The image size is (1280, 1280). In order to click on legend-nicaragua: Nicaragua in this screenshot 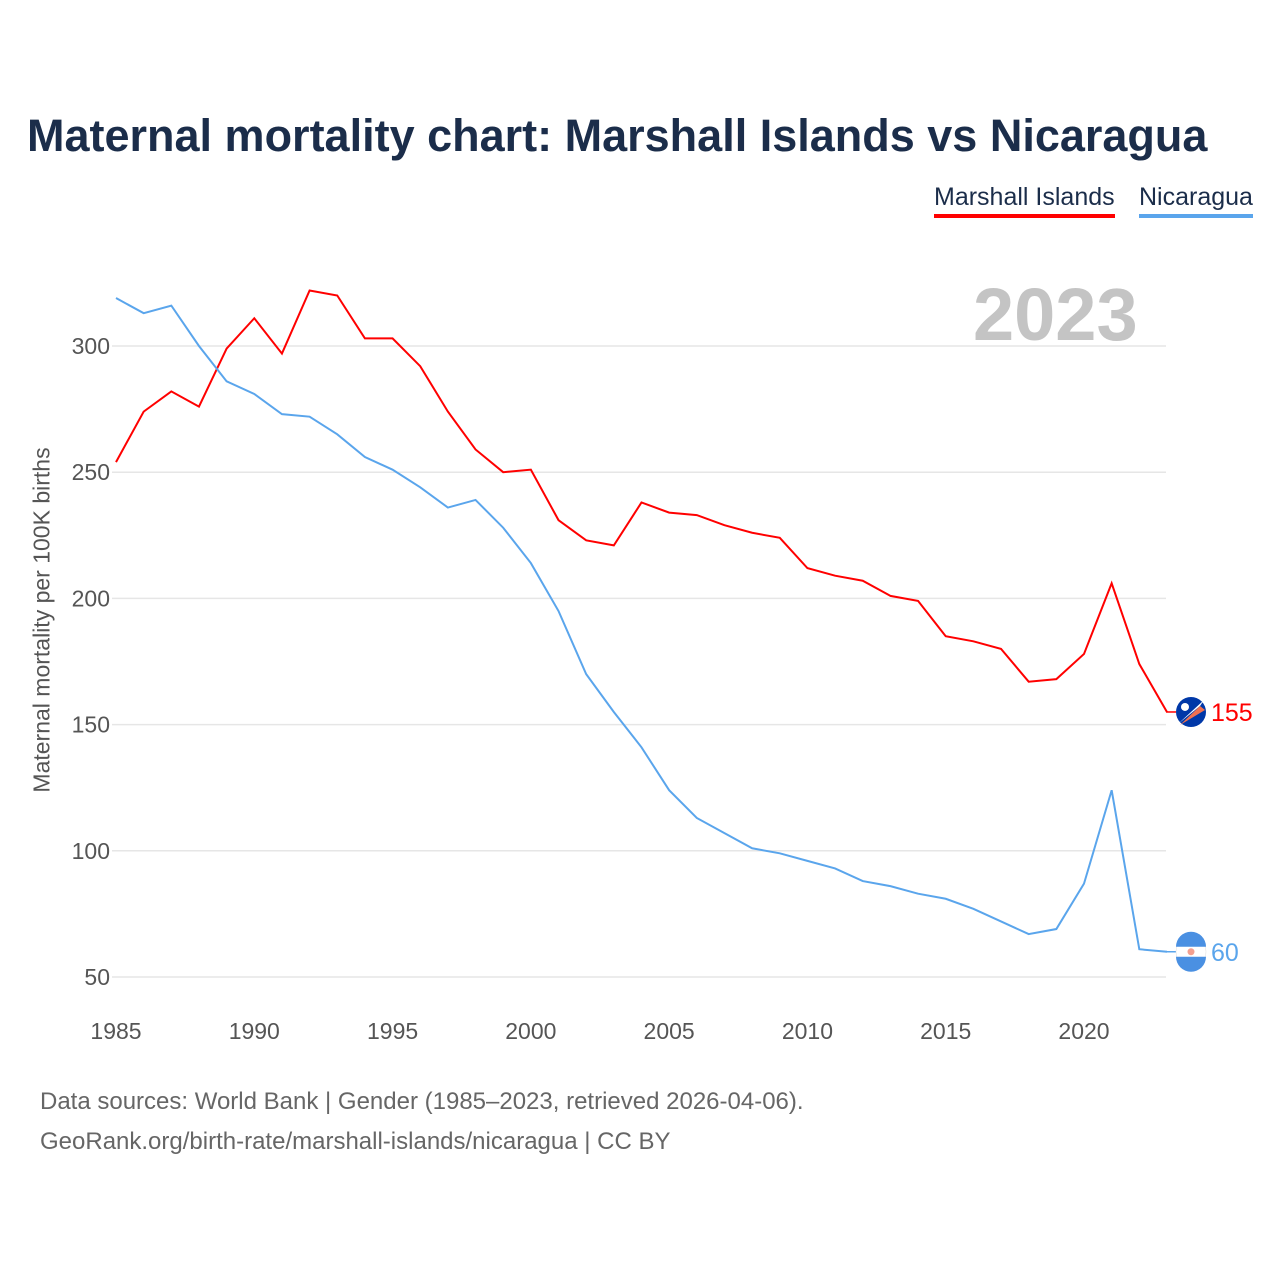, I will do `click(1196, 200)`.